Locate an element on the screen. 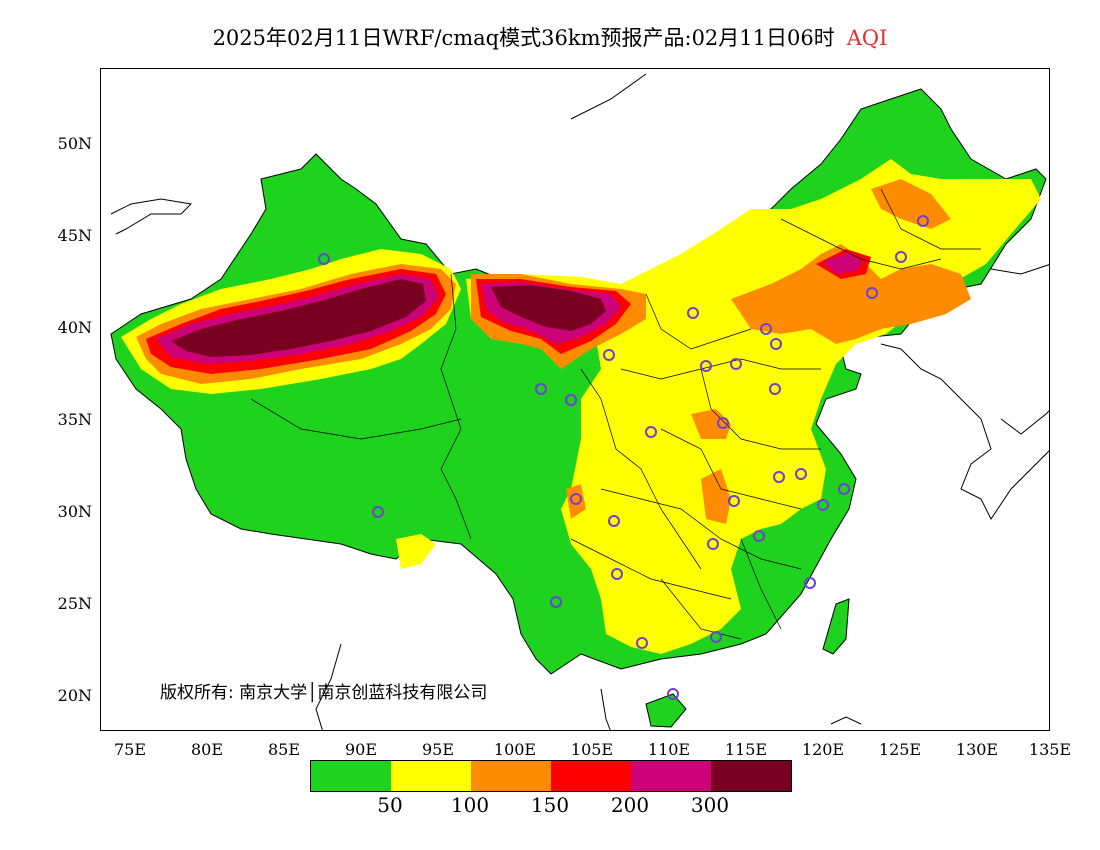 This screenshot has width=1100, height=850. aqi-zone-sensitive-central is located at coordinates (711, 424).